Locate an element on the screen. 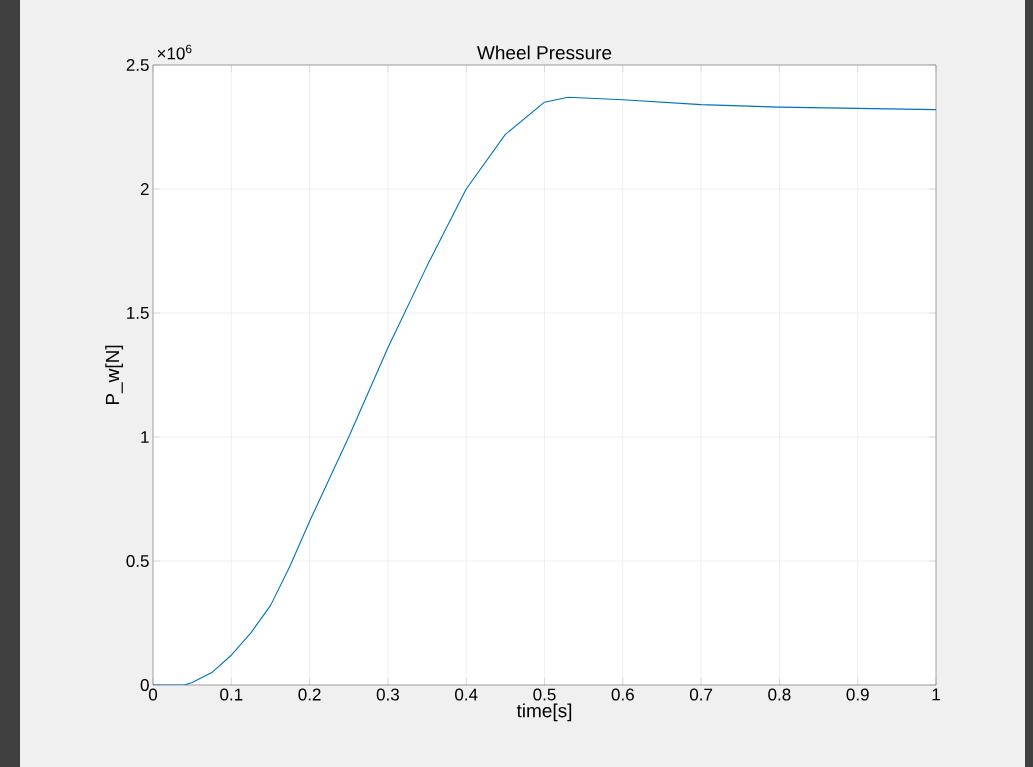  y-tick-label: 1.5 is located at coordinates (138, 313).